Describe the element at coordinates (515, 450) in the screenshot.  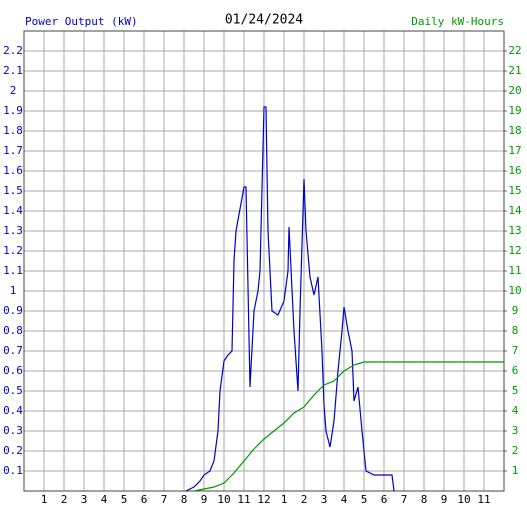
I see `y2-tick-label: 2` at that location.